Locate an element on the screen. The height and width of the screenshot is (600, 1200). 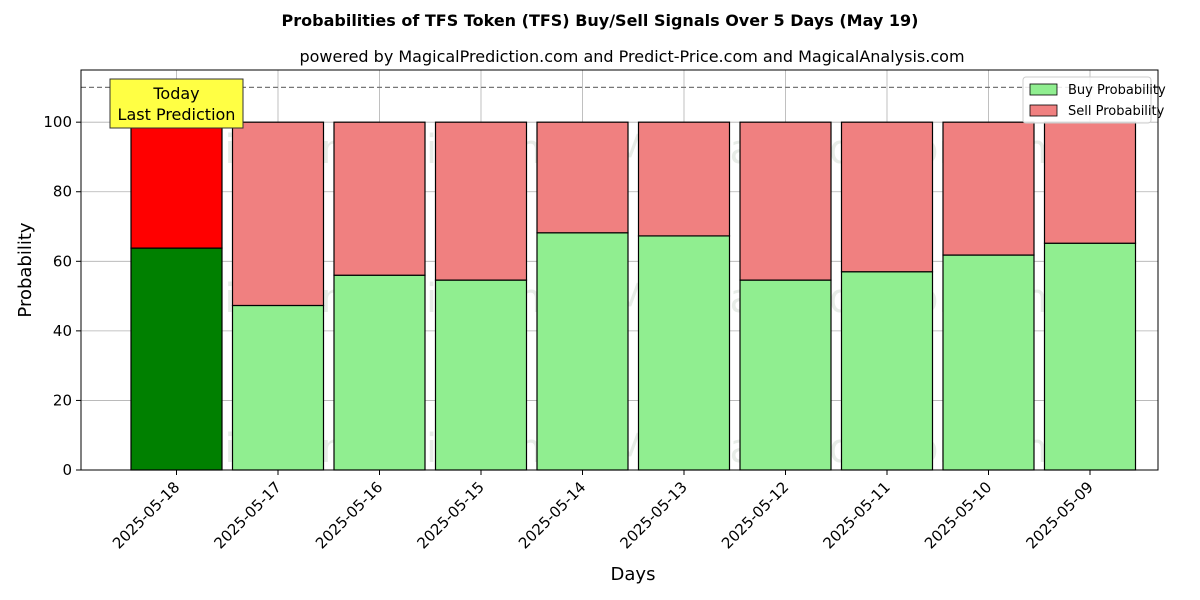
annotation-box is located at coordinates (176, 103).